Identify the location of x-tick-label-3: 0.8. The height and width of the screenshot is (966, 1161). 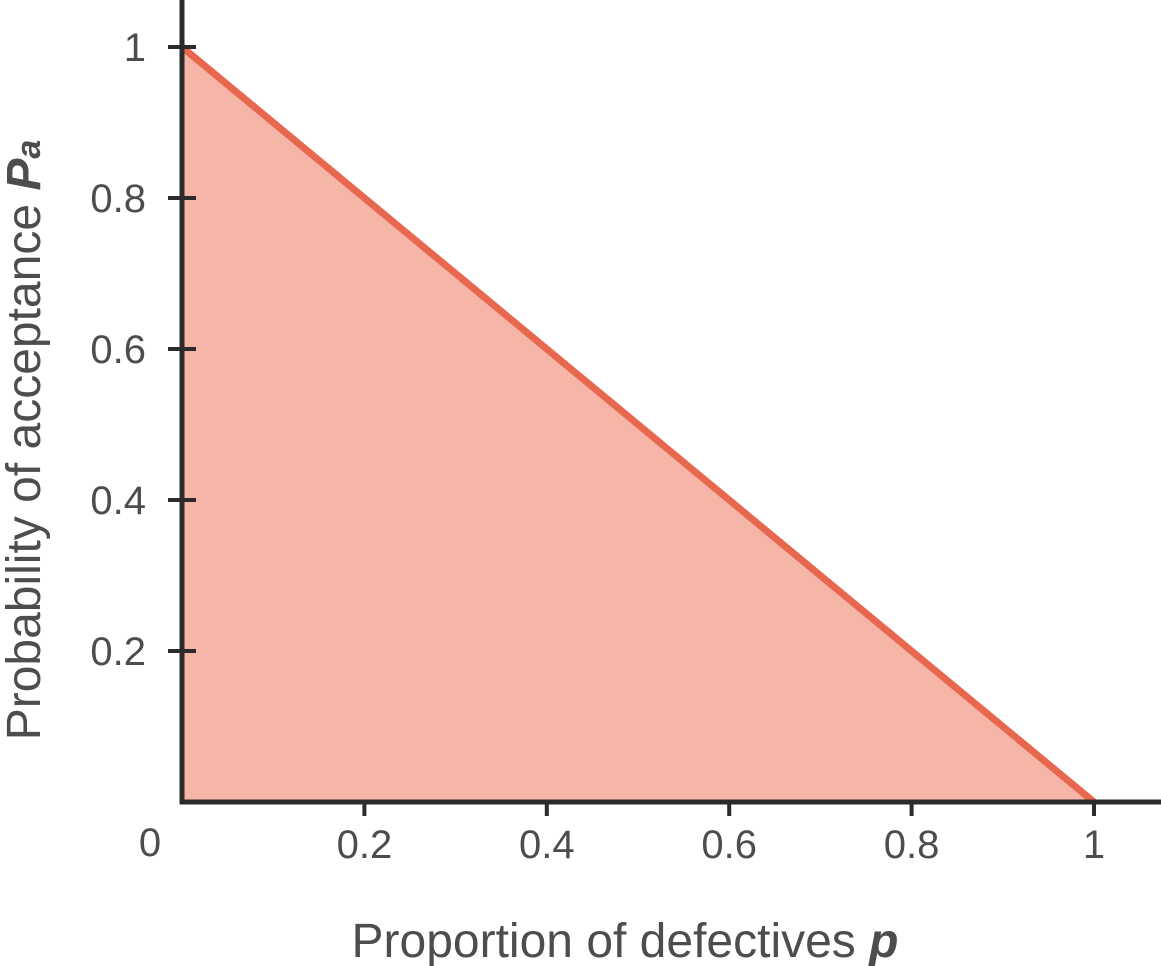
(912, 845).